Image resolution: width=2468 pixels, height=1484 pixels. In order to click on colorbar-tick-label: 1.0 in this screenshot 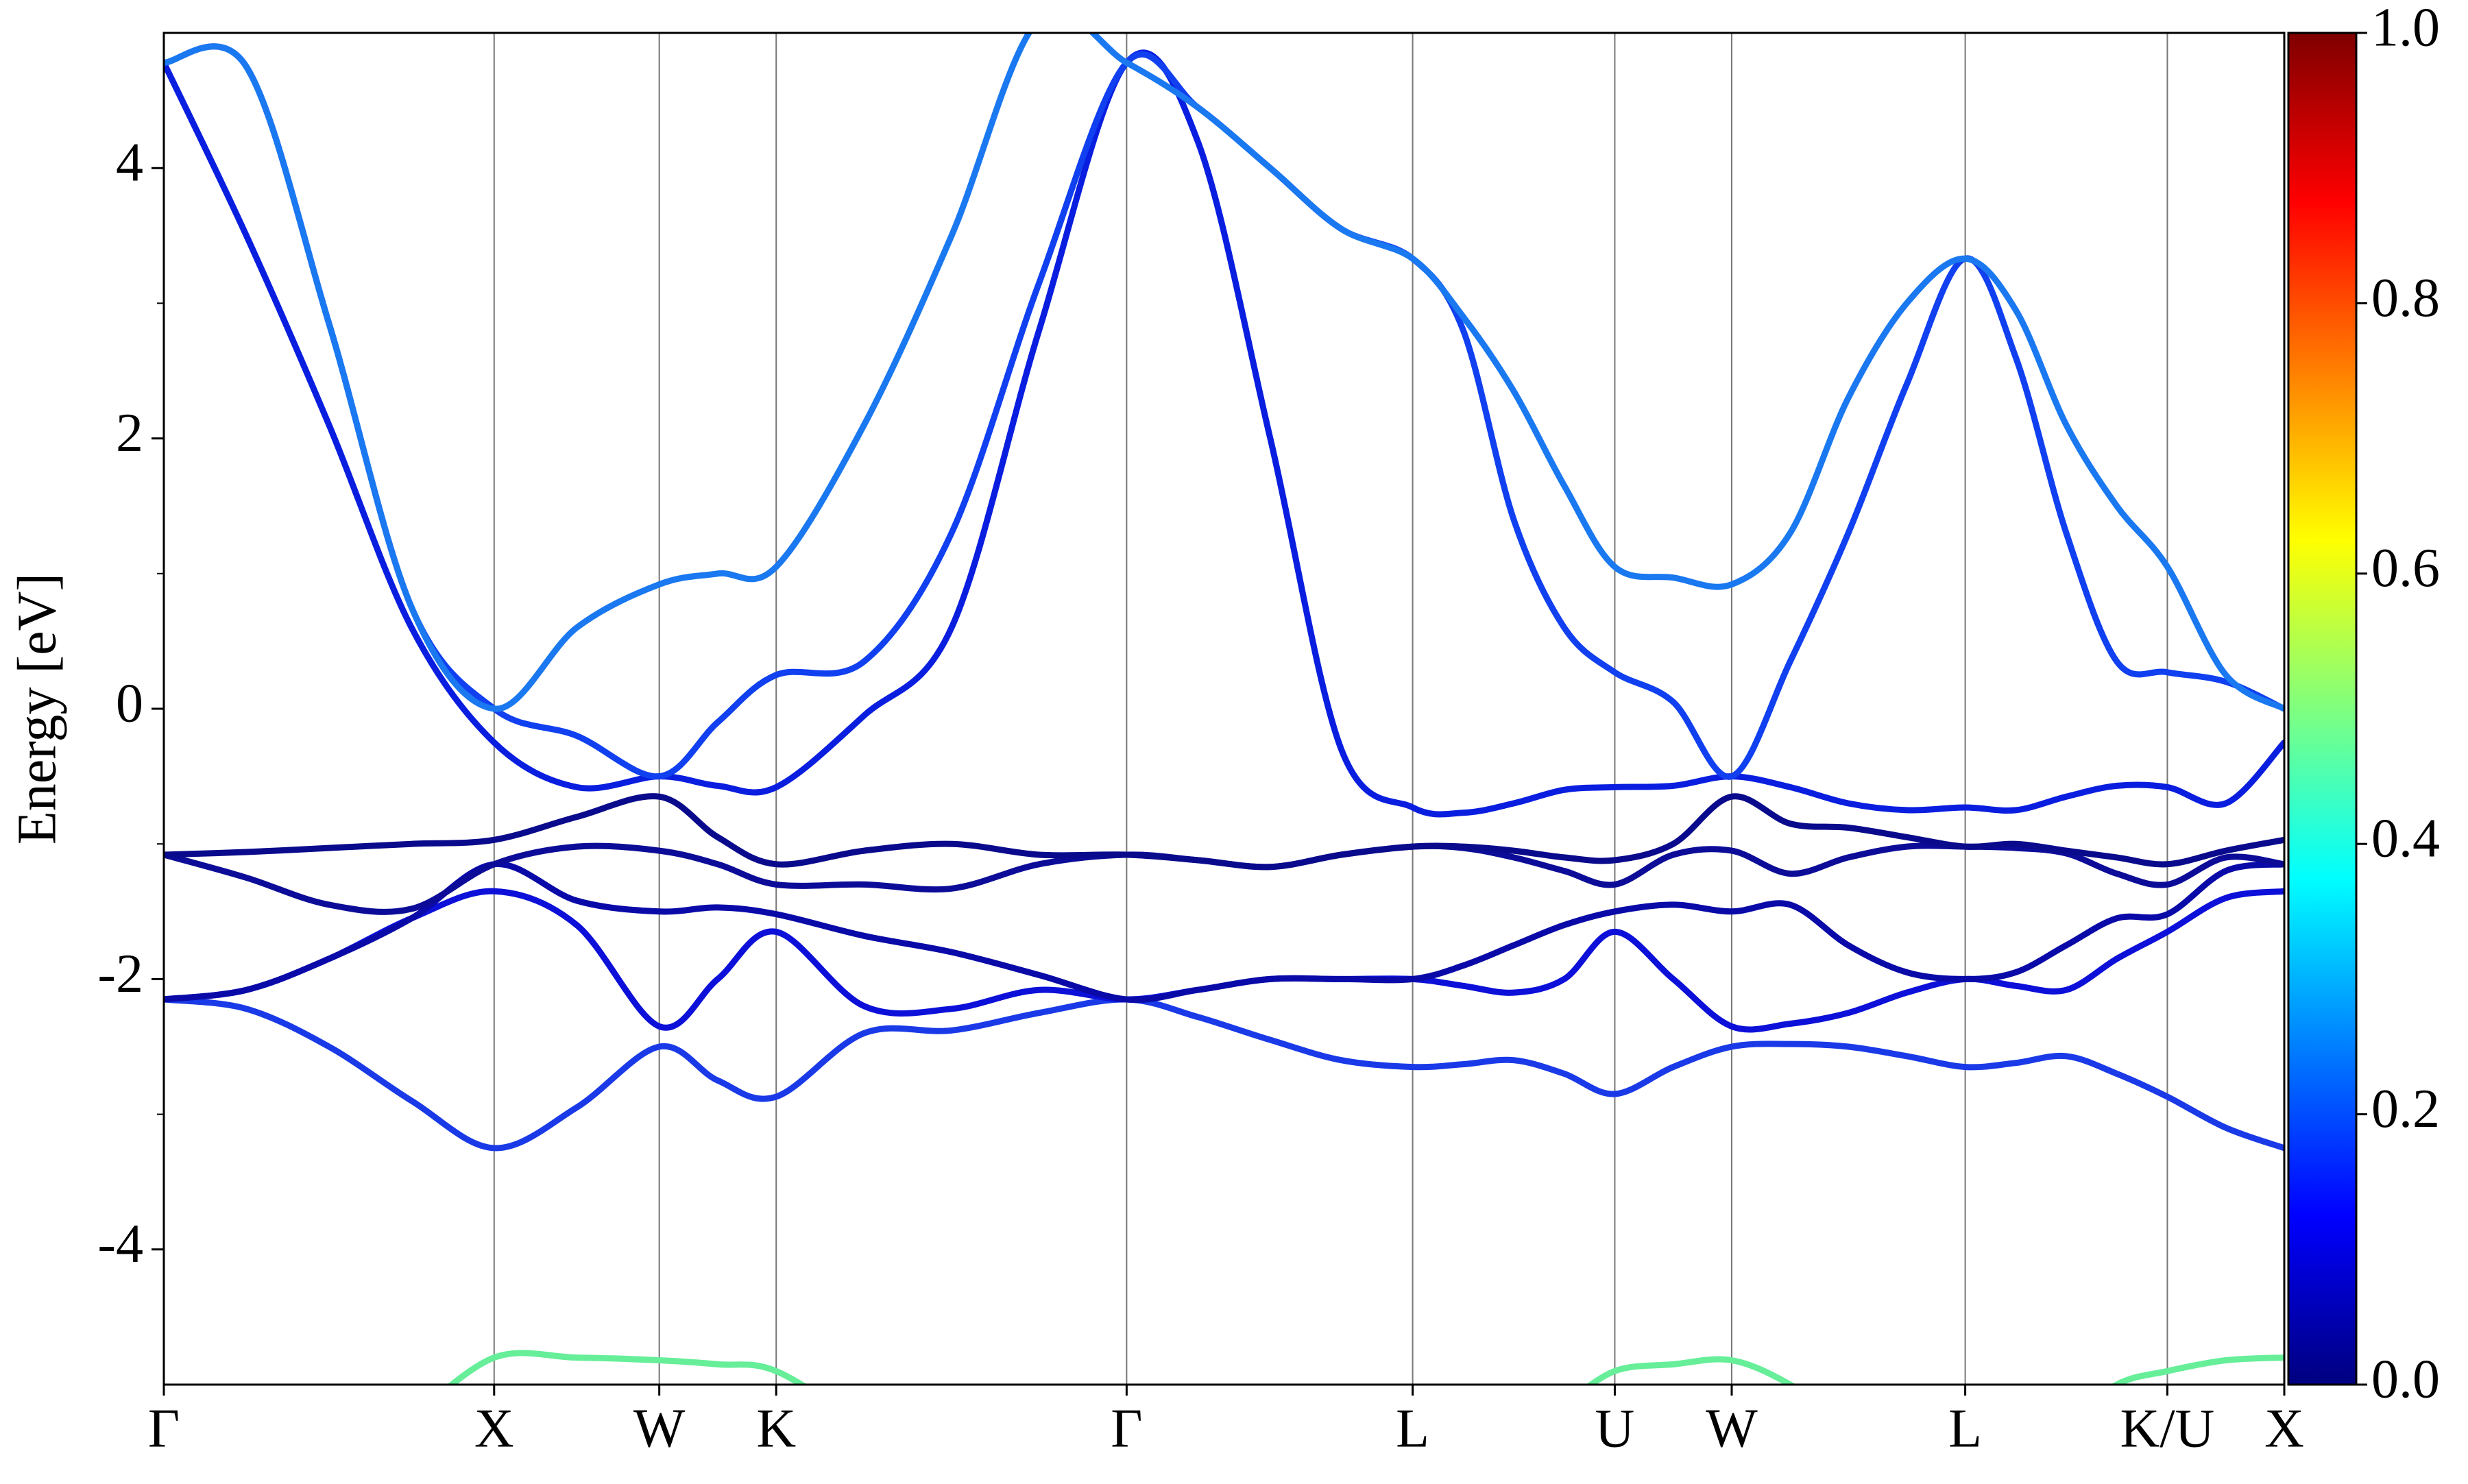, I will do `click(2406, 29)`.